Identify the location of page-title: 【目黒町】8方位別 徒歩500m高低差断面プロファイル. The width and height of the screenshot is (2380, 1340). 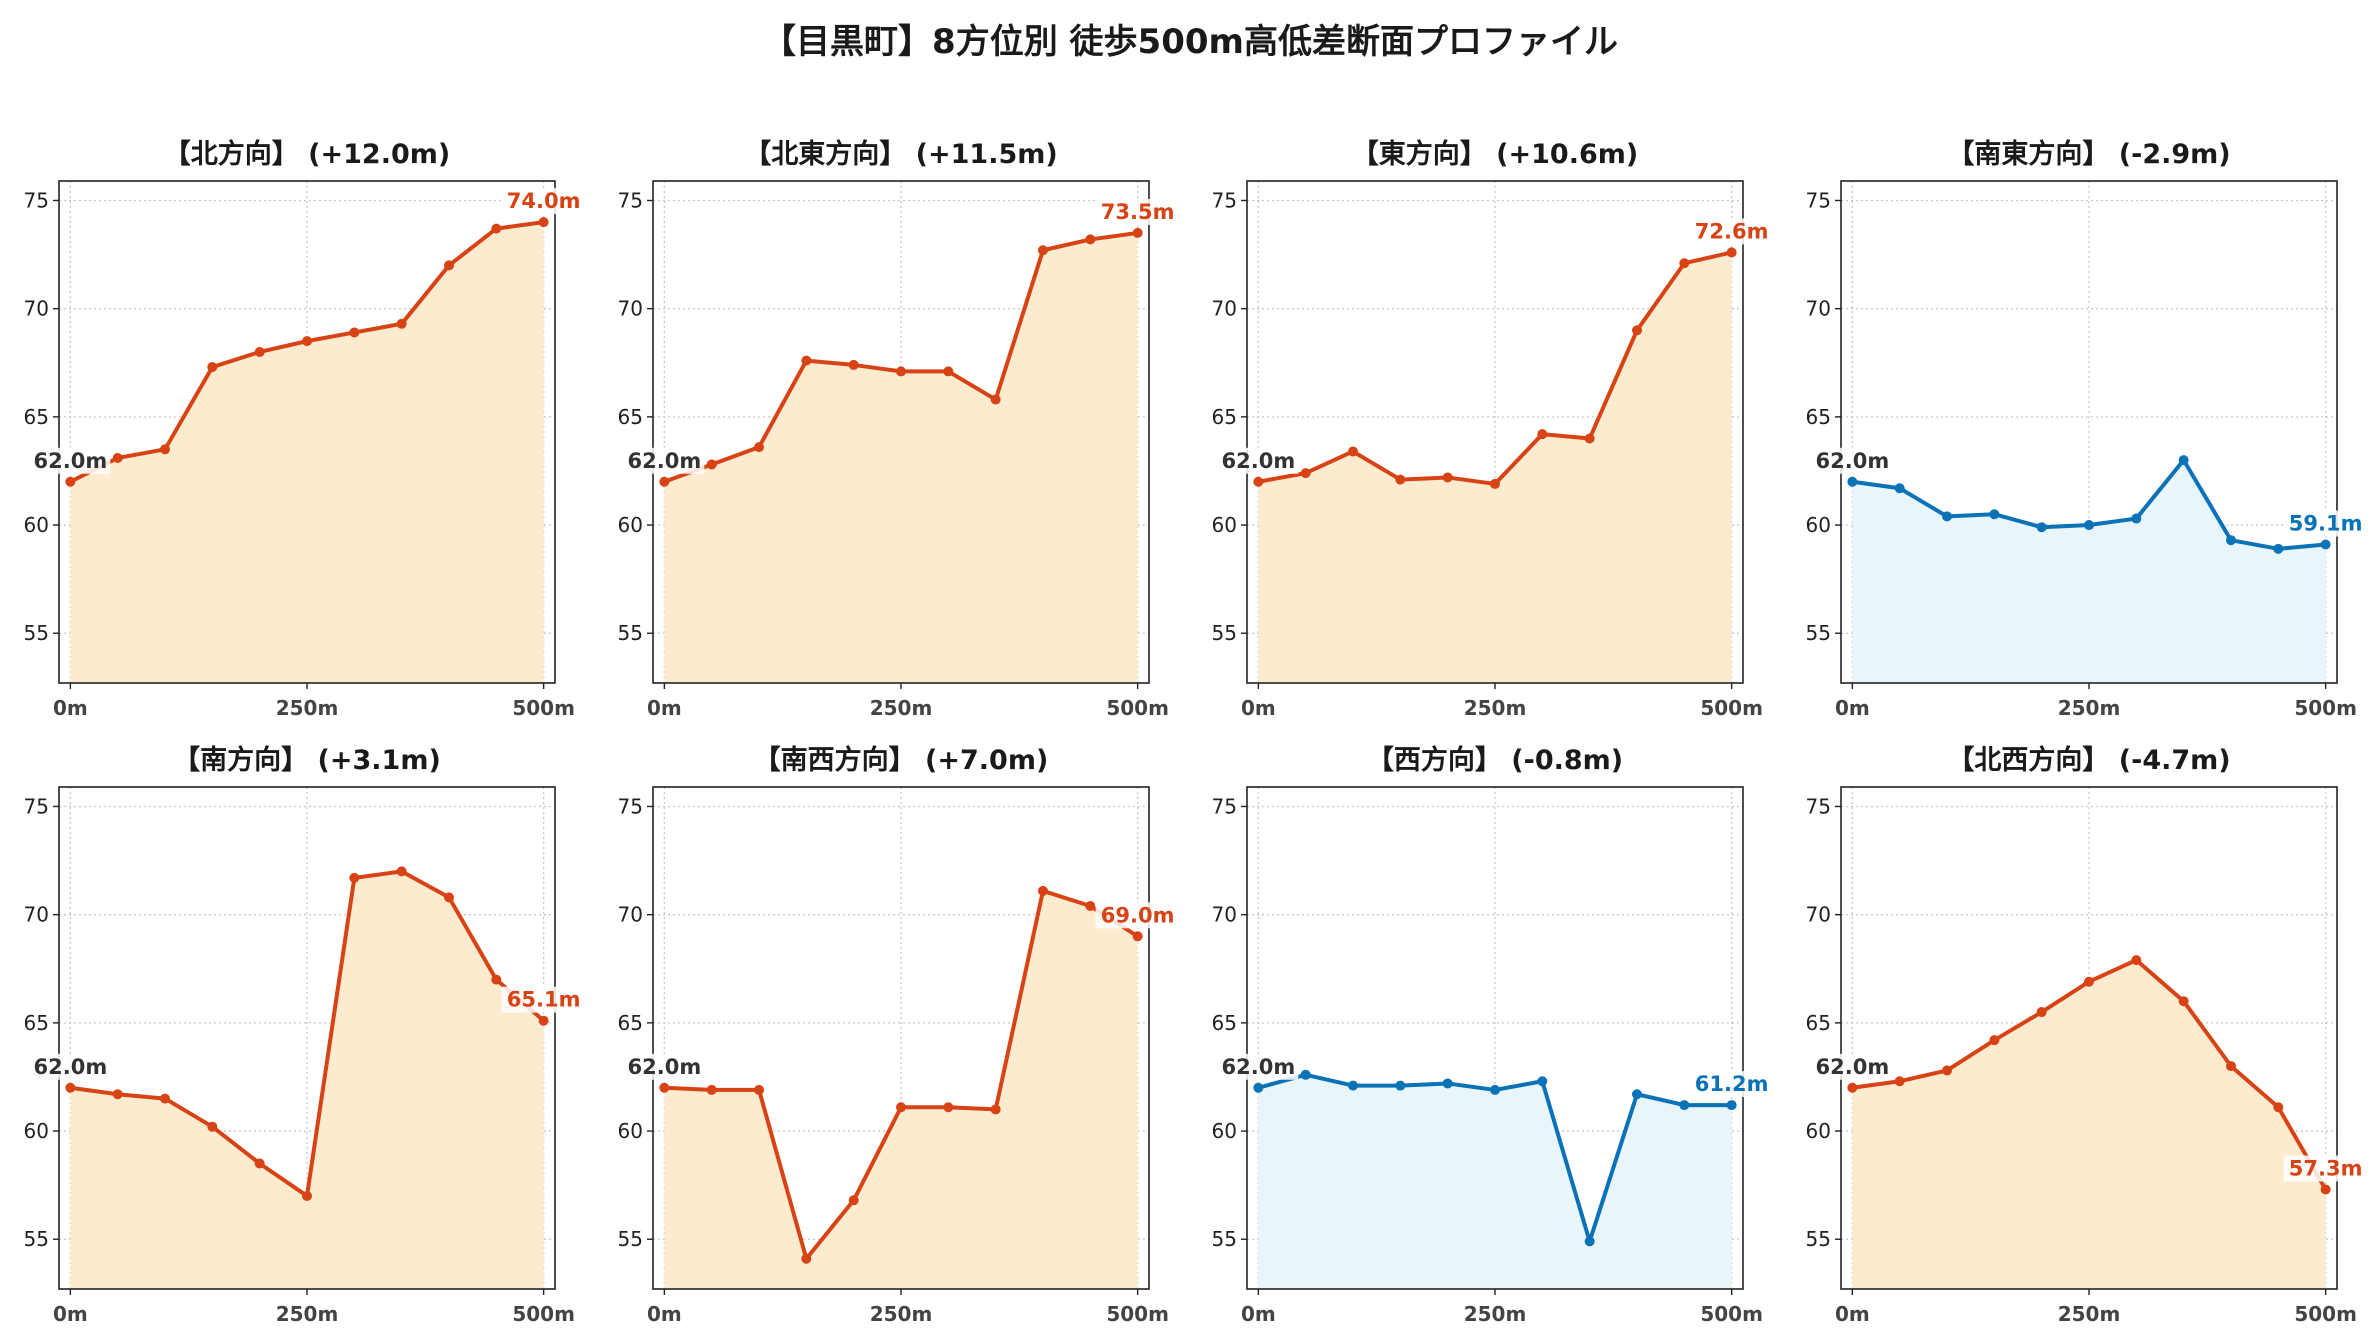
(1190, 42).